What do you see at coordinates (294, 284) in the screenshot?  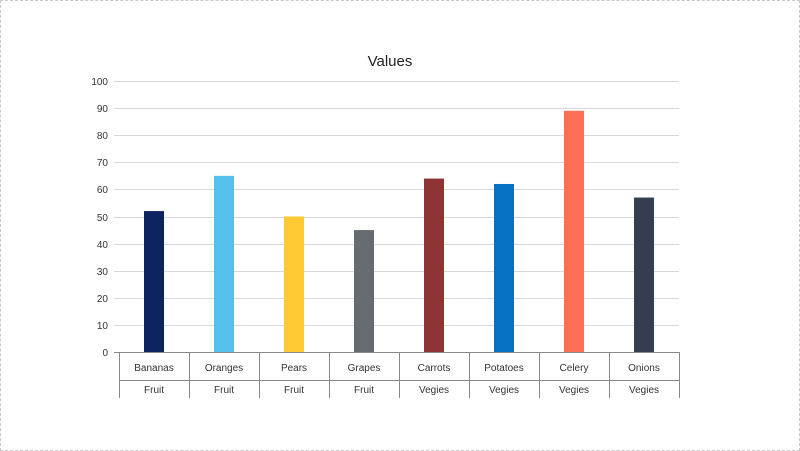 I see `bar-pears` at bounding box center [294, 284].